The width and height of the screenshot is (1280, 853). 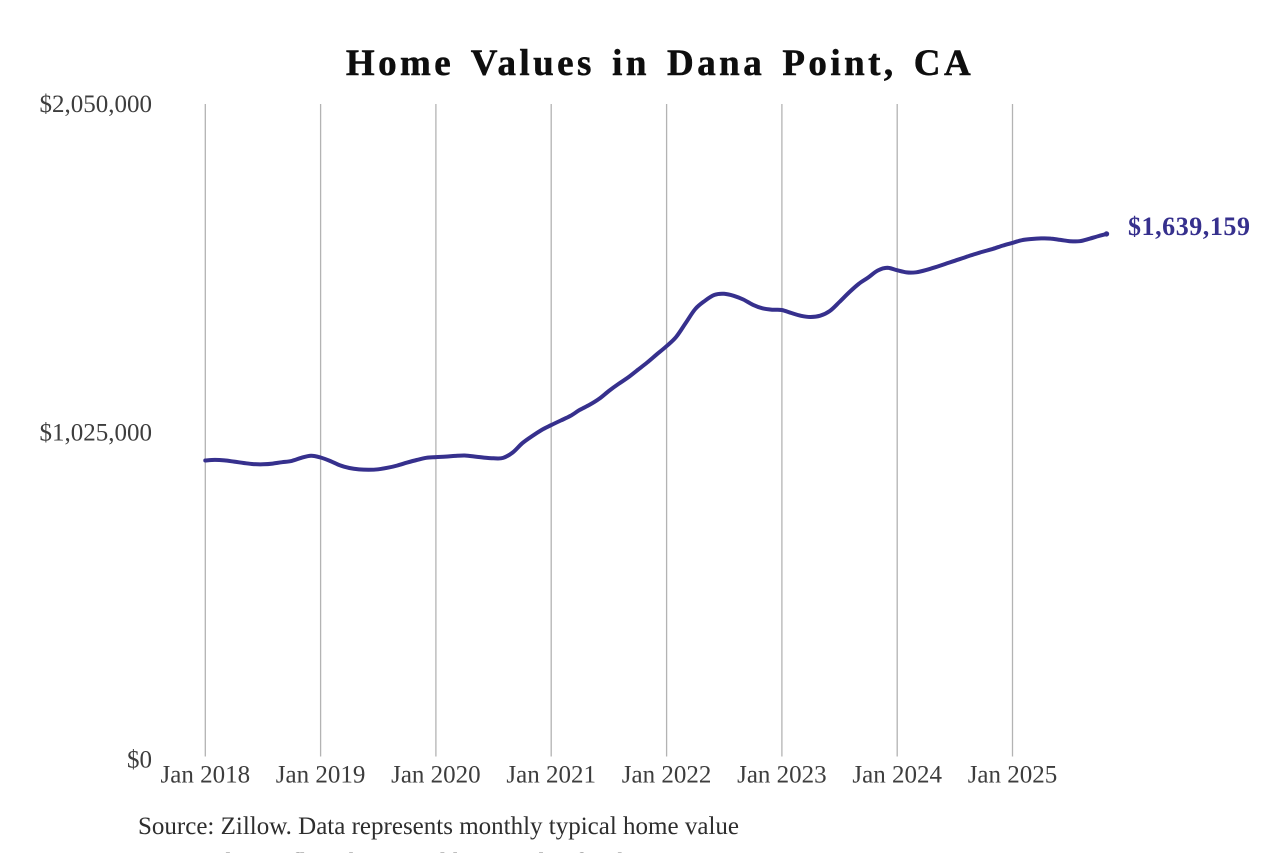 I want to click on svg-text: $0, so click(x=139, y=759).